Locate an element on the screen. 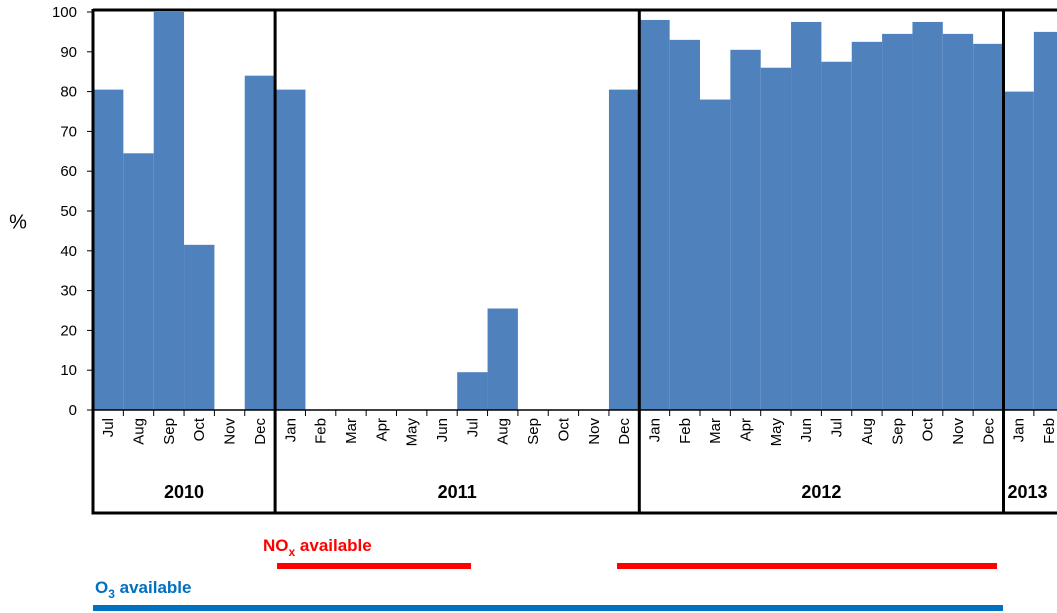 The image size is (1057, 613). y-tick-label: 80 is located at coordinates (68, 92).